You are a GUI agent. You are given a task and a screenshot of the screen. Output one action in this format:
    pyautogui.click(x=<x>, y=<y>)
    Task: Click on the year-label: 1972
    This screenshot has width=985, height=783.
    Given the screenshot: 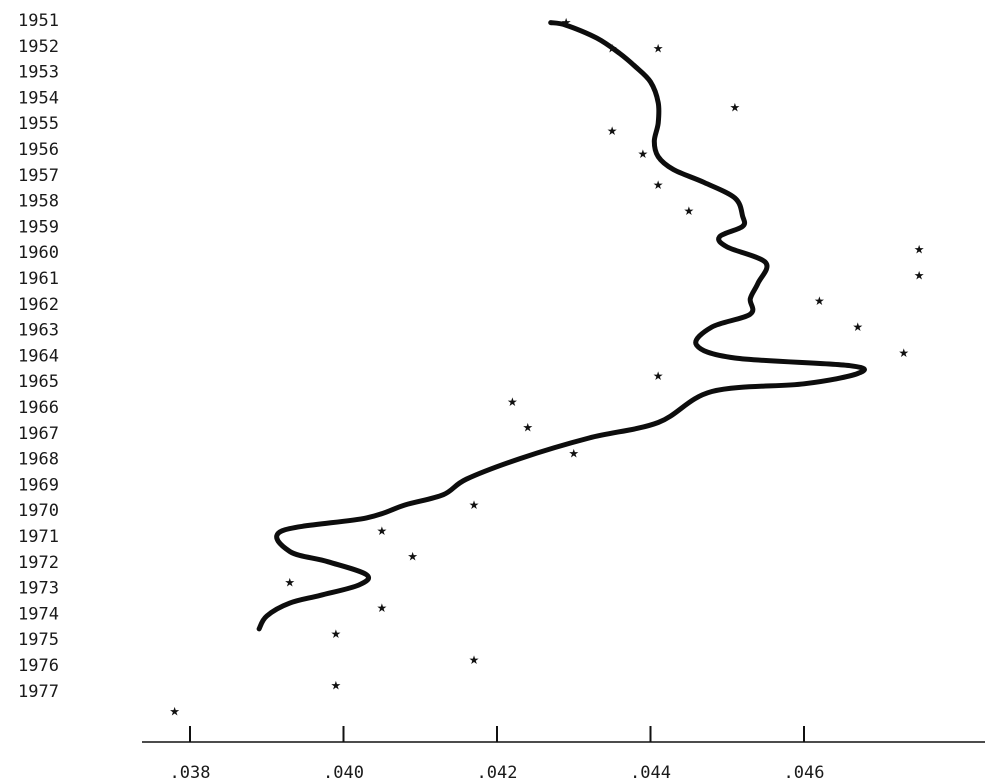 What is the action you would take?
    pyautogui.click(x=38, y=563)
    